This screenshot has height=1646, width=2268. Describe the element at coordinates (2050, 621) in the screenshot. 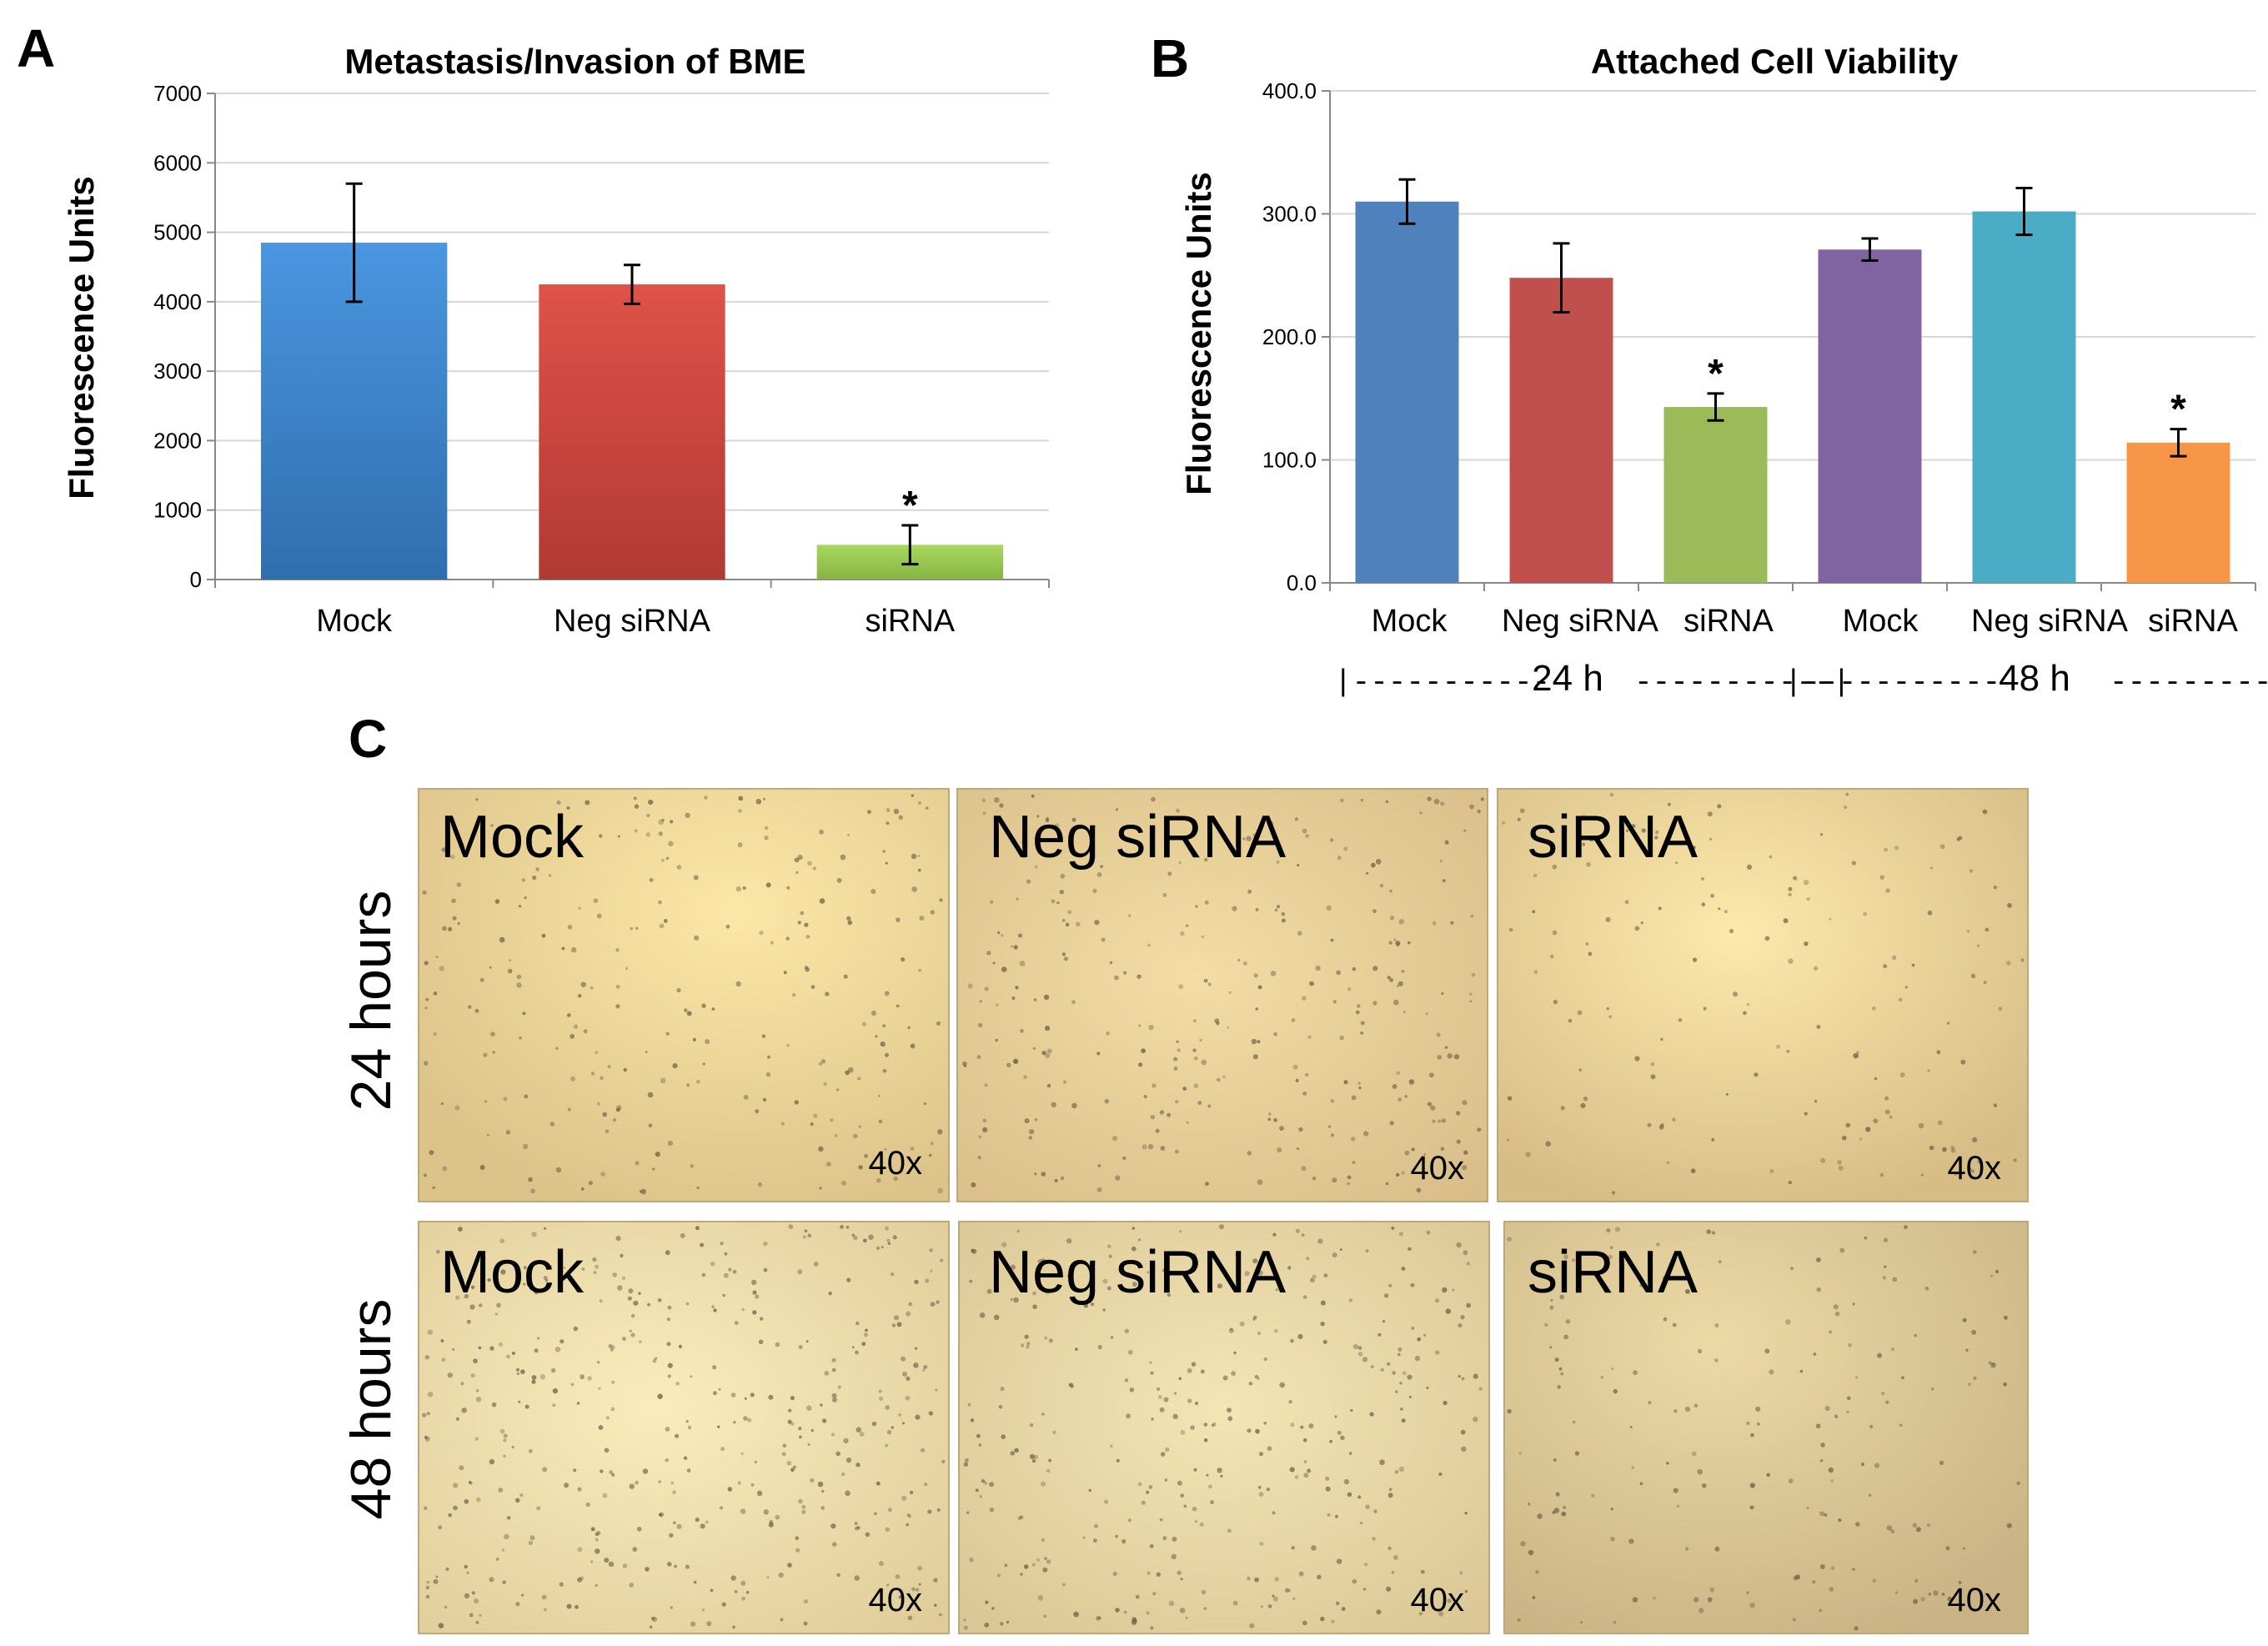

I see `x-category-label: Neg siRNA` at that location.